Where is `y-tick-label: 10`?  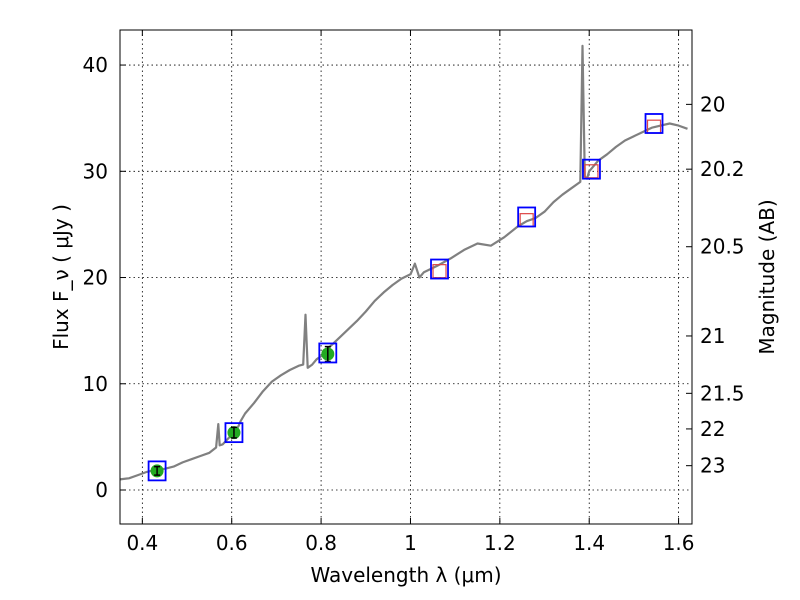
y-tick-label: 10 is located at coordinates (95, 384).